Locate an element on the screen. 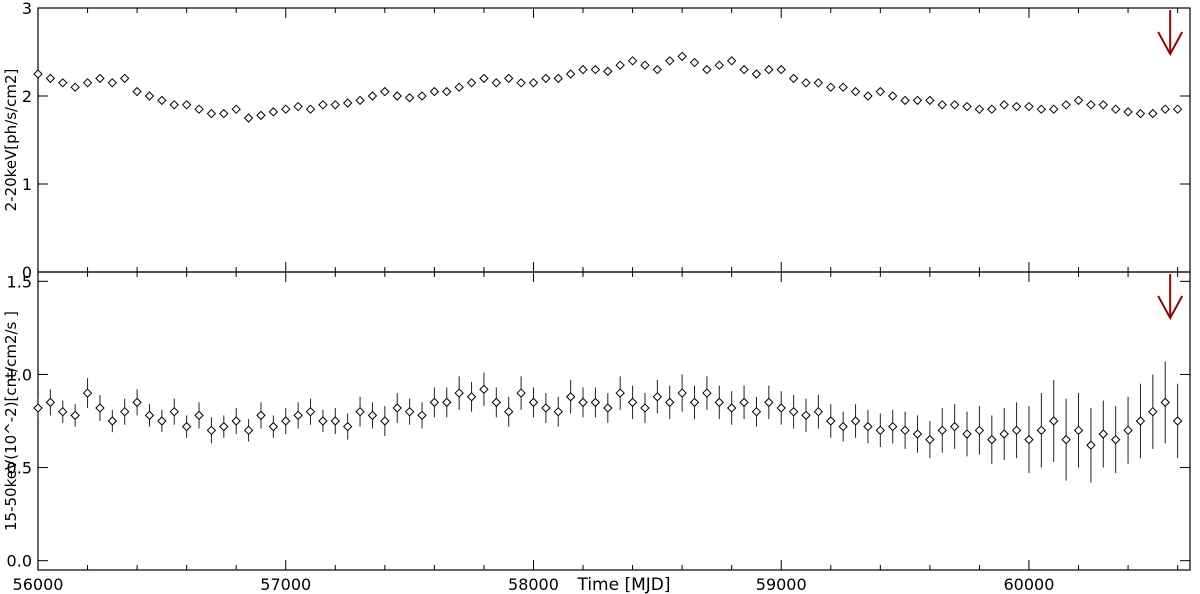 This screenshot has width=1200, height=594. arrow-head is located at coordinates (1170, 308).